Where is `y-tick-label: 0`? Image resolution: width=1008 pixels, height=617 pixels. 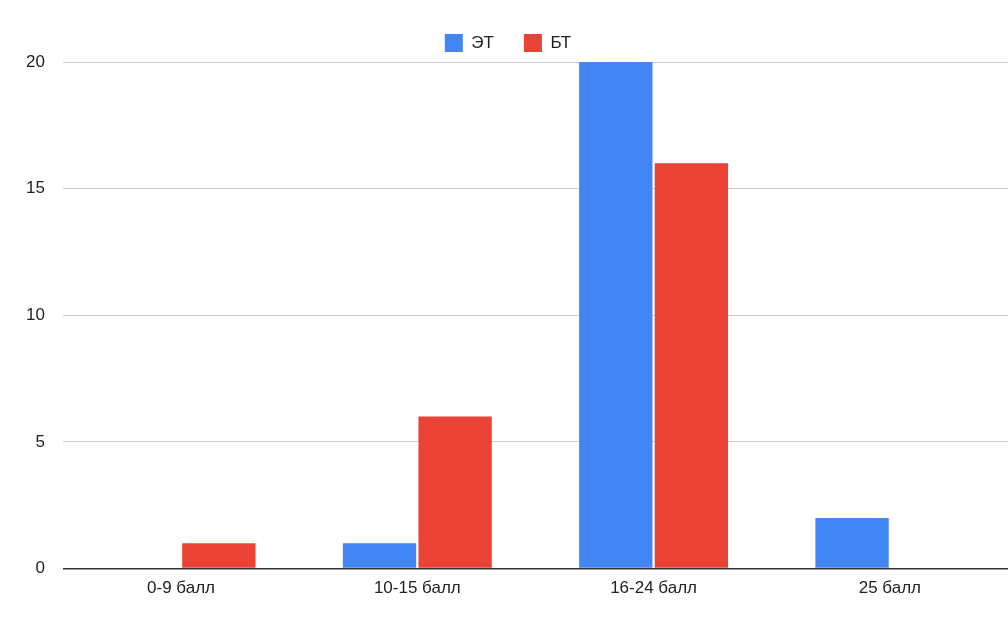
y-tick-label: 0 is located at coordinates (40, 568).